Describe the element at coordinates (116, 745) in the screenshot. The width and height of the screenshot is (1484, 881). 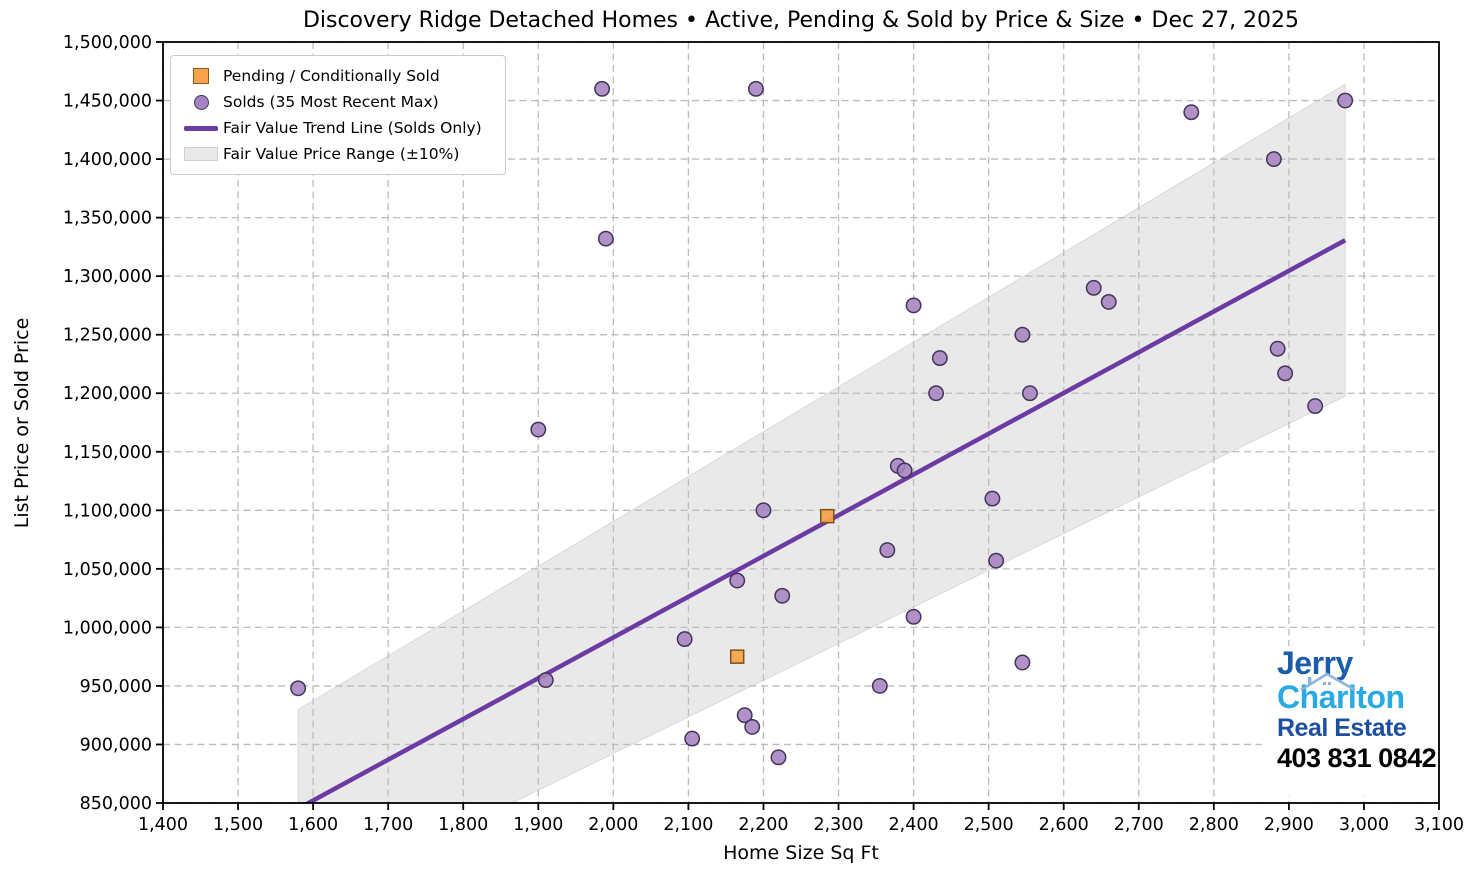
I see `y-tick-label: 900,000` at that location.